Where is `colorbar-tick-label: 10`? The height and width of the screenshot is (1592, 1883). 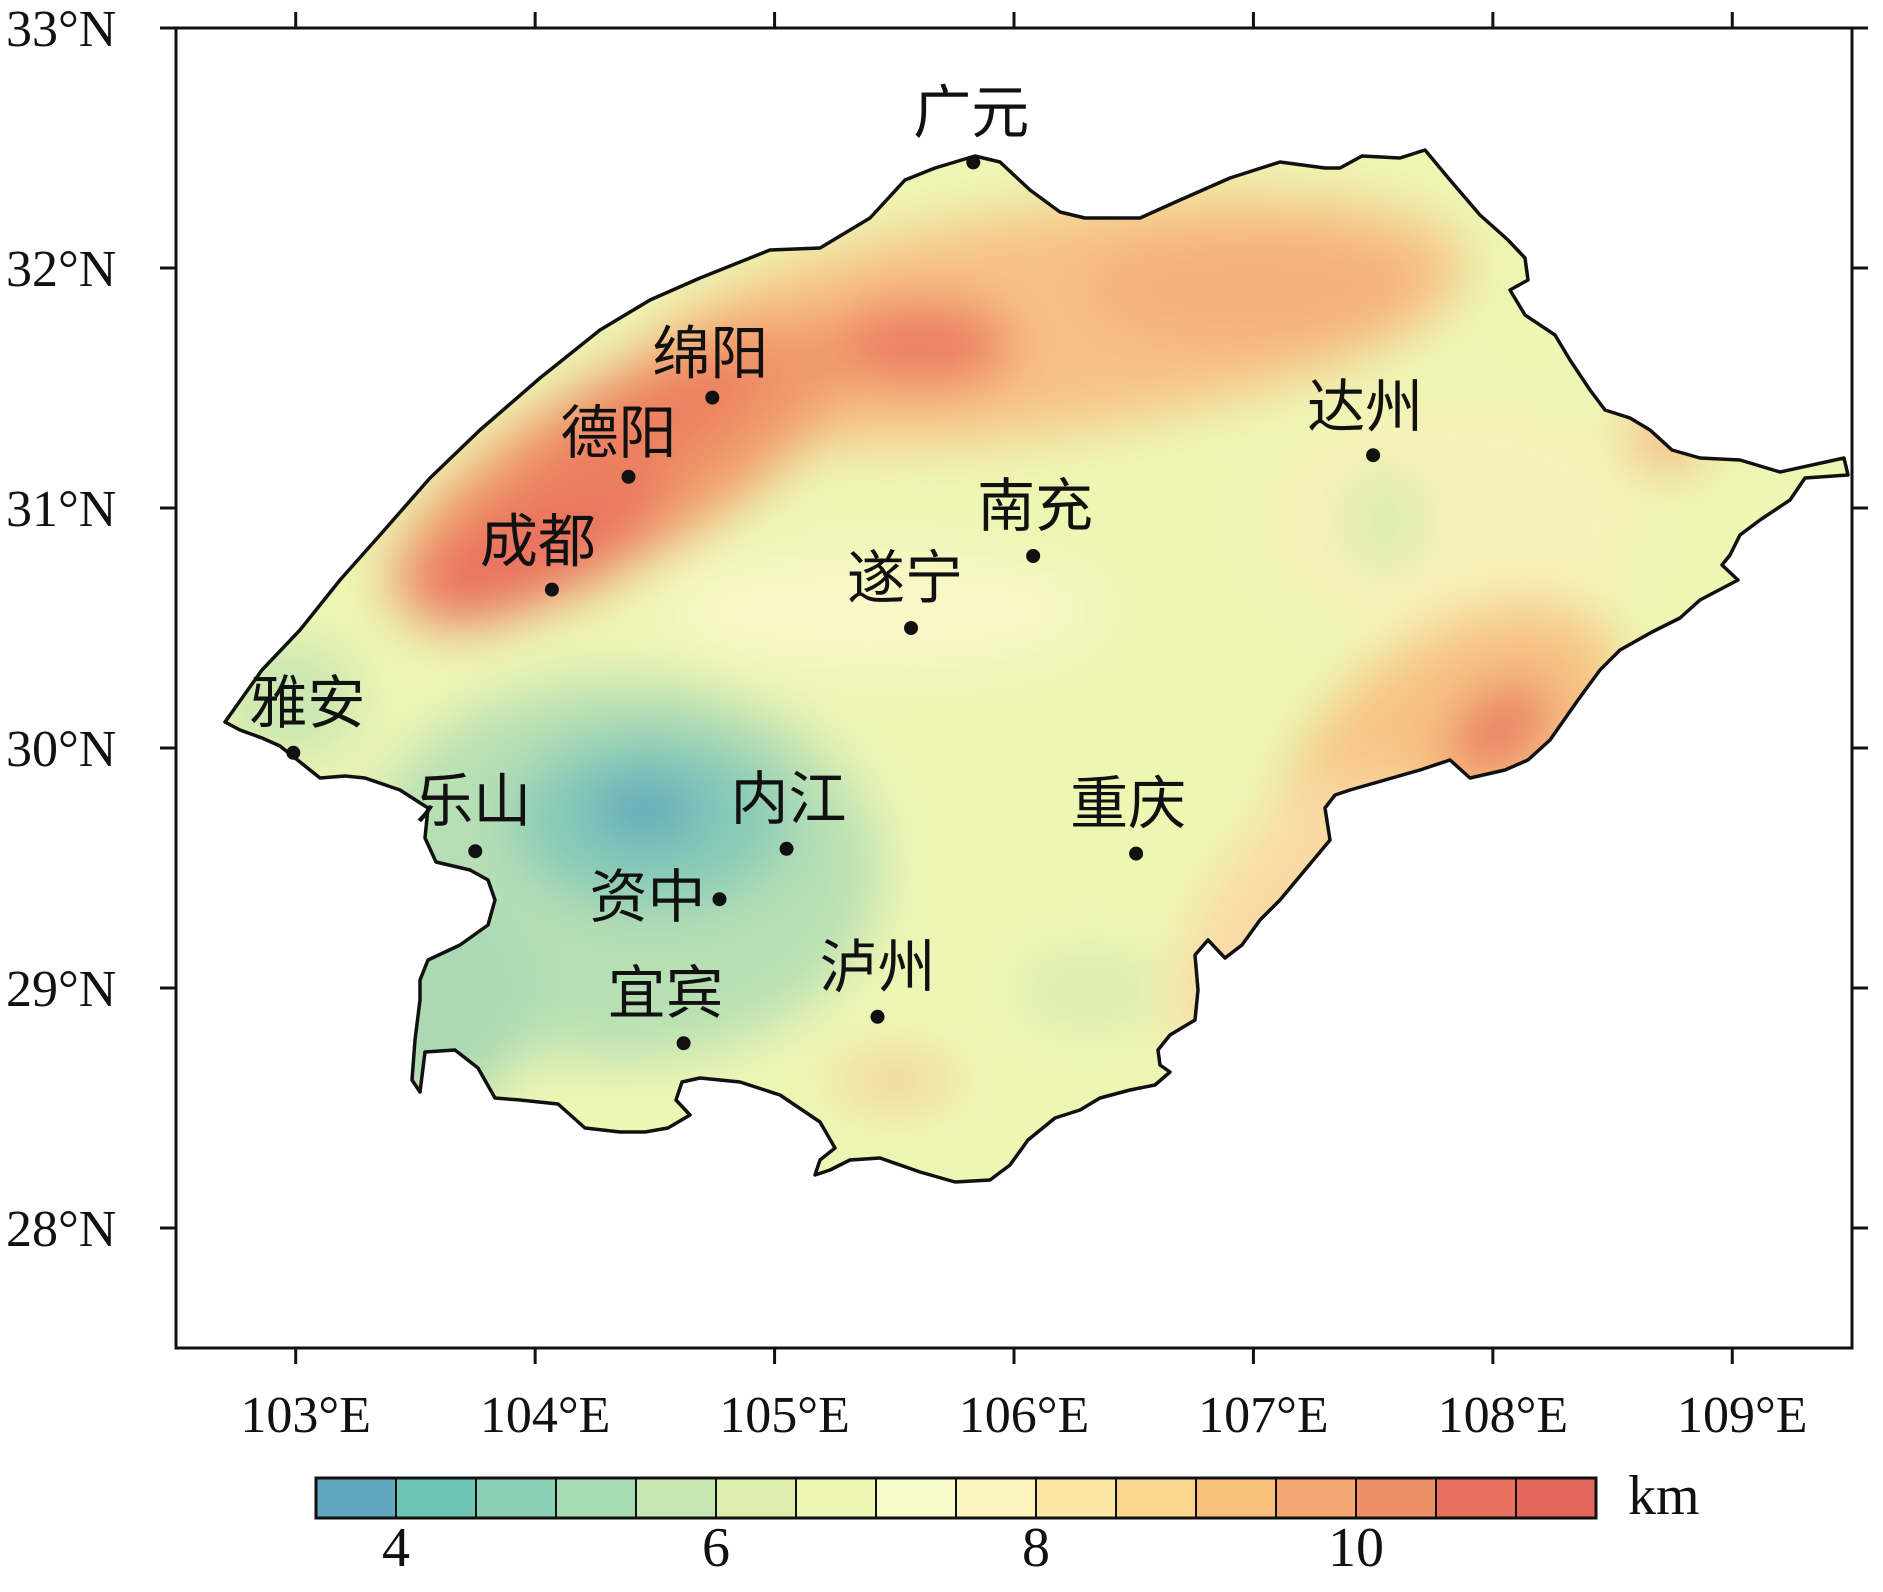
colorbar-tick-label: 10 is located at coordinates (1356, 1548).